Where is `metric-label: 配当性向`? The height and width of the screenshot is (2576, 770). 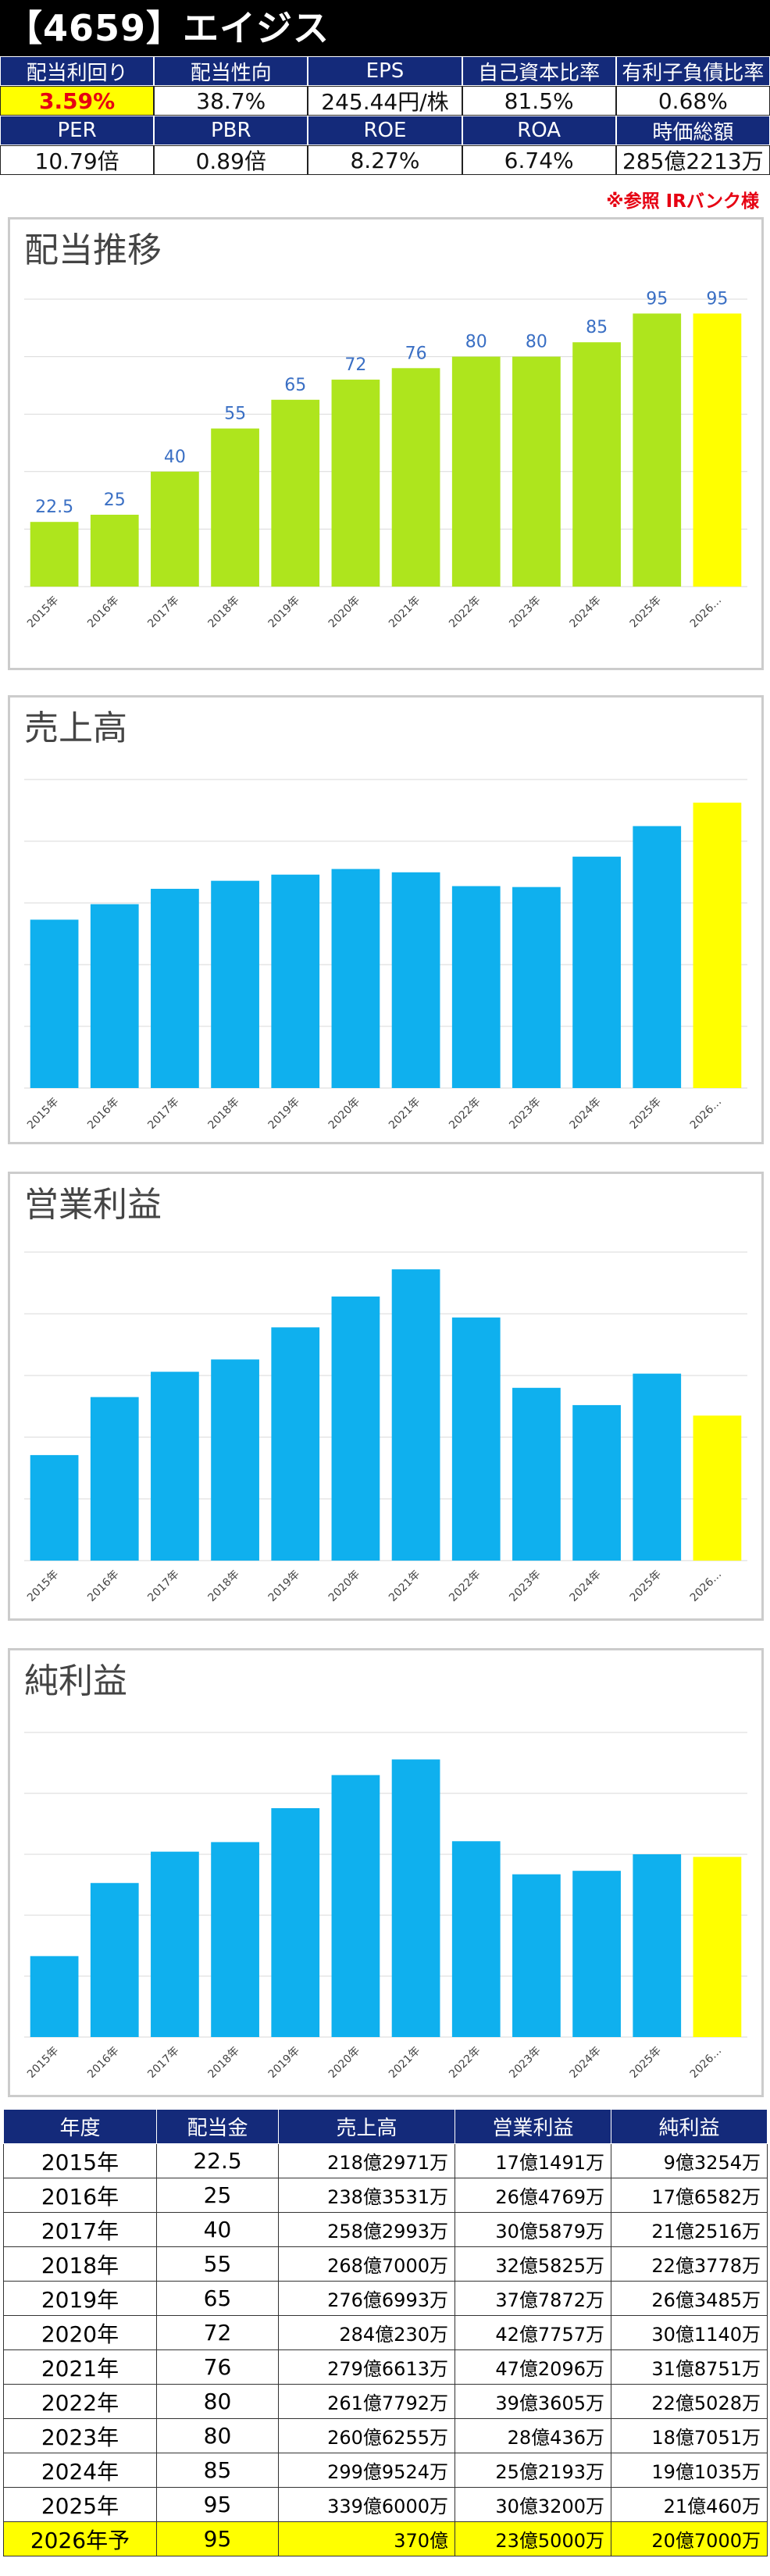 metric-label: 配当性向 is located at coordinates (231, 71).